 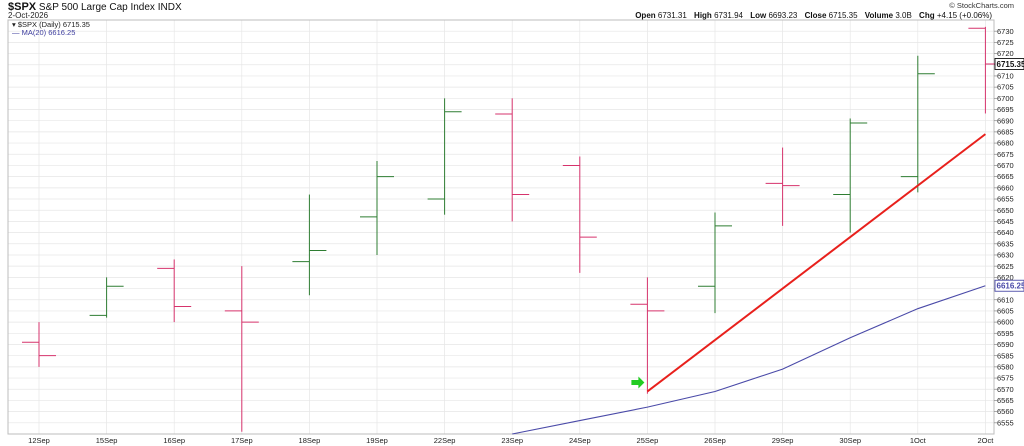 I want to click on y-tick-label: 6700, so click(x=1005, y=98).